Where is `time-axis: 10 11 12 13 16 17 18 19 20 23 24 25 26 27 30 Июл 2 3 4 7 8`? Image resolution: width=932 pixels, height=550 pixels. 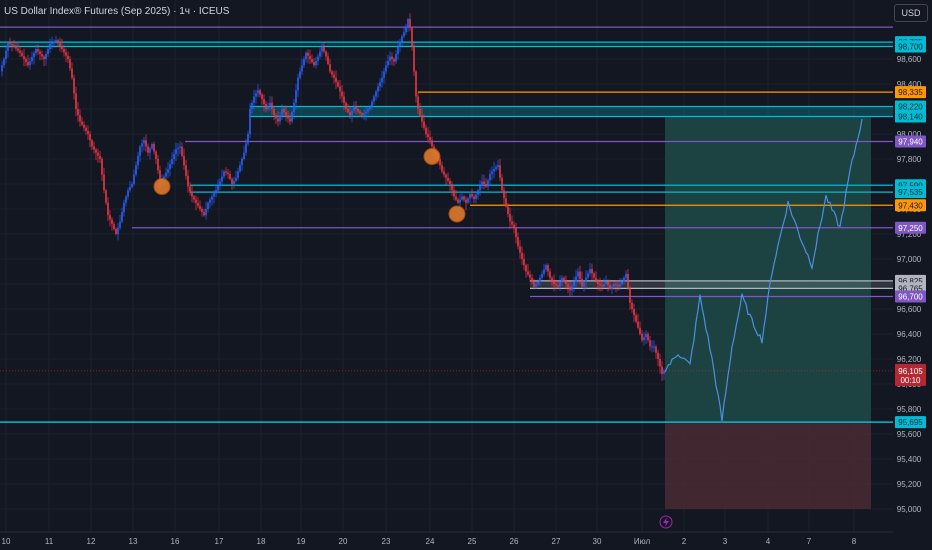 time-axis: 10 11 12 13 16 17 18 19 20 23 24 25 26 27 30 Июл 2 3 4 7 8 is located at coordinates (429, 541).